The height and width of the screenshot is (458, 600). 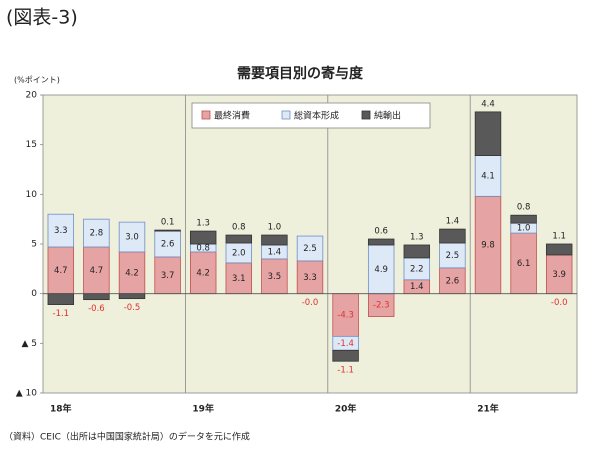 I want to click on value-label: 3.0, so click(x=132, y=238).